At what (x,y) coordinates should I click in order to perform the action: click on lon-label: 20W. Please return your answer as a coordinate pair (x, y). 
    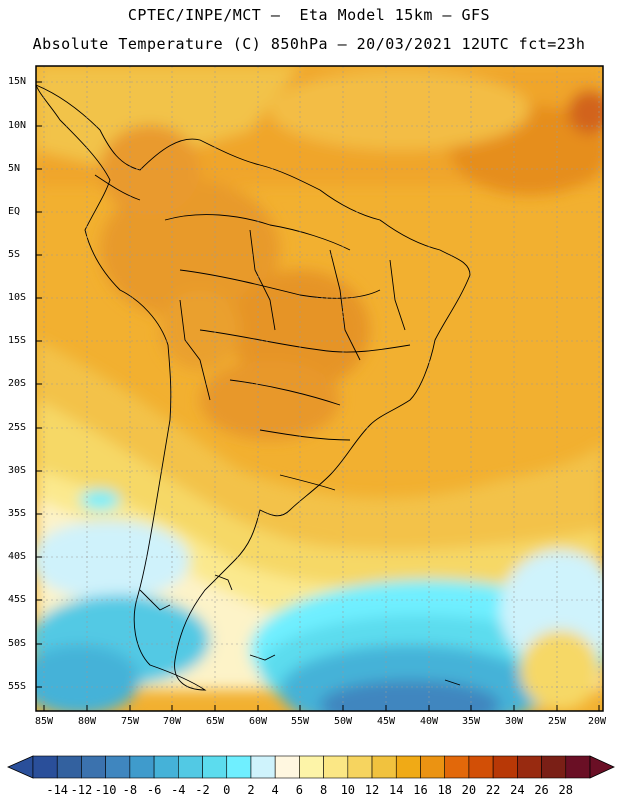
    Looking at the image, I should click on (597, 721).